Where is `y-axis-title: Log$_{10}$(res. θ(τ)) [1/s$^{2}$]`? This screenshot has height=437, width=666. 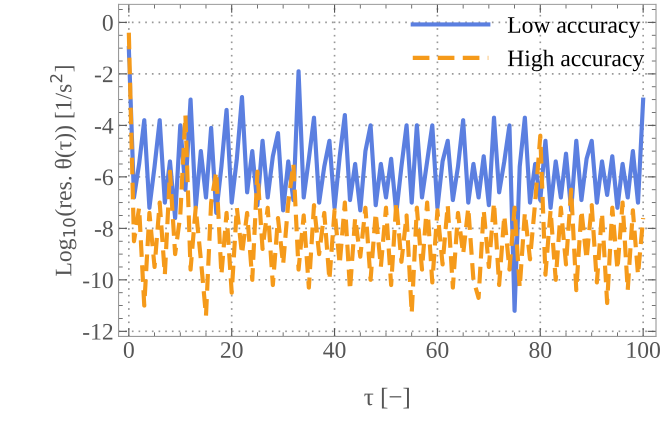
y-axis-title: Log$_{10}$(res. θ(τ)) [1/s$^{2}$] is located at coordinates (63, 171).